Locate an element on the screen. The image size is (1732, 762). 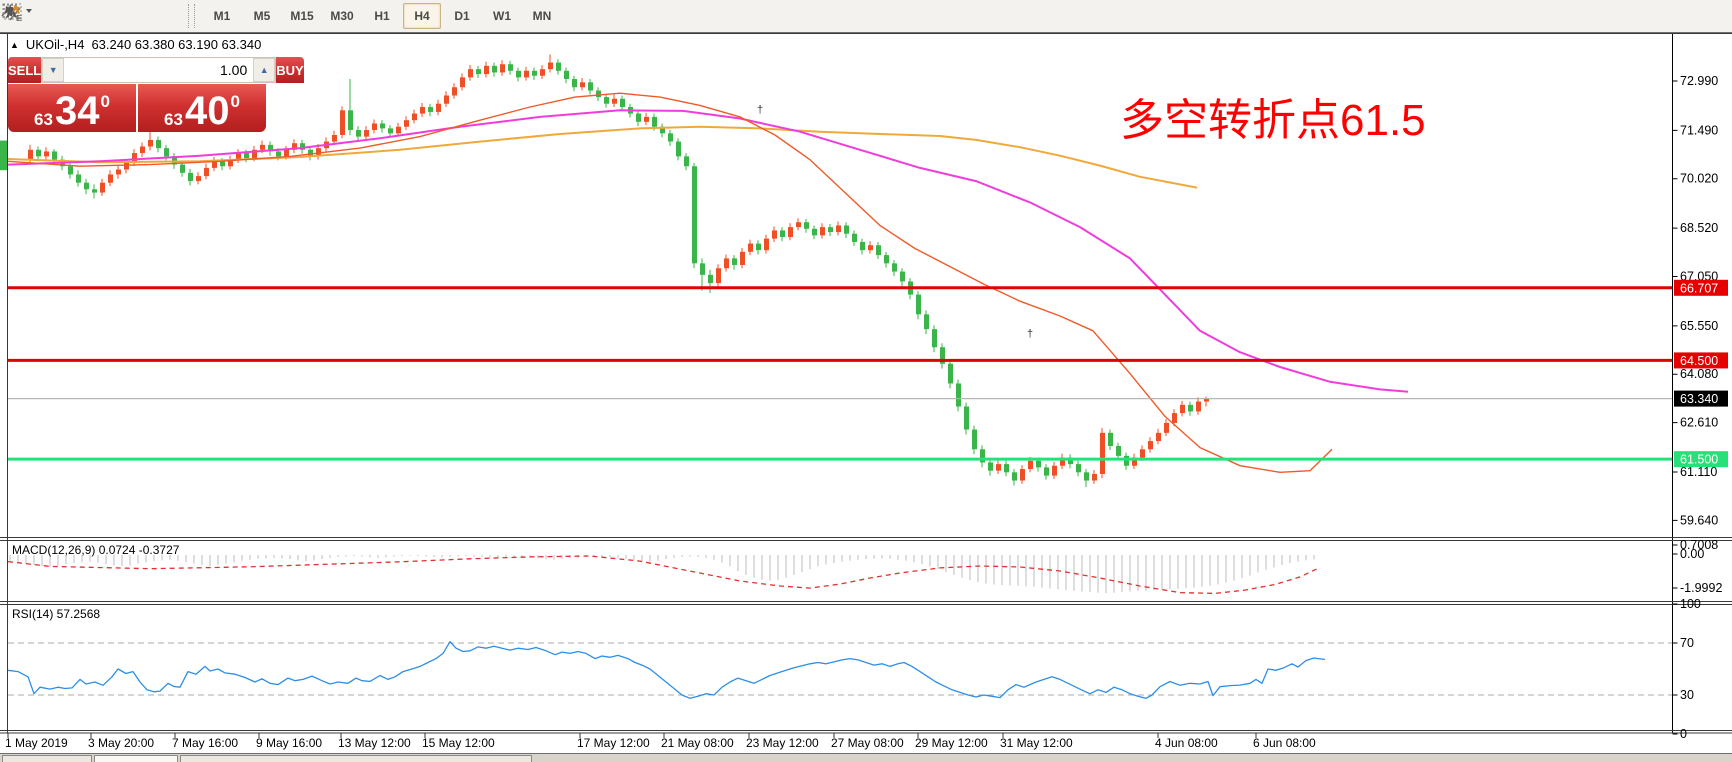
text-annotation-icon: A is located at coordinates (57, 16).